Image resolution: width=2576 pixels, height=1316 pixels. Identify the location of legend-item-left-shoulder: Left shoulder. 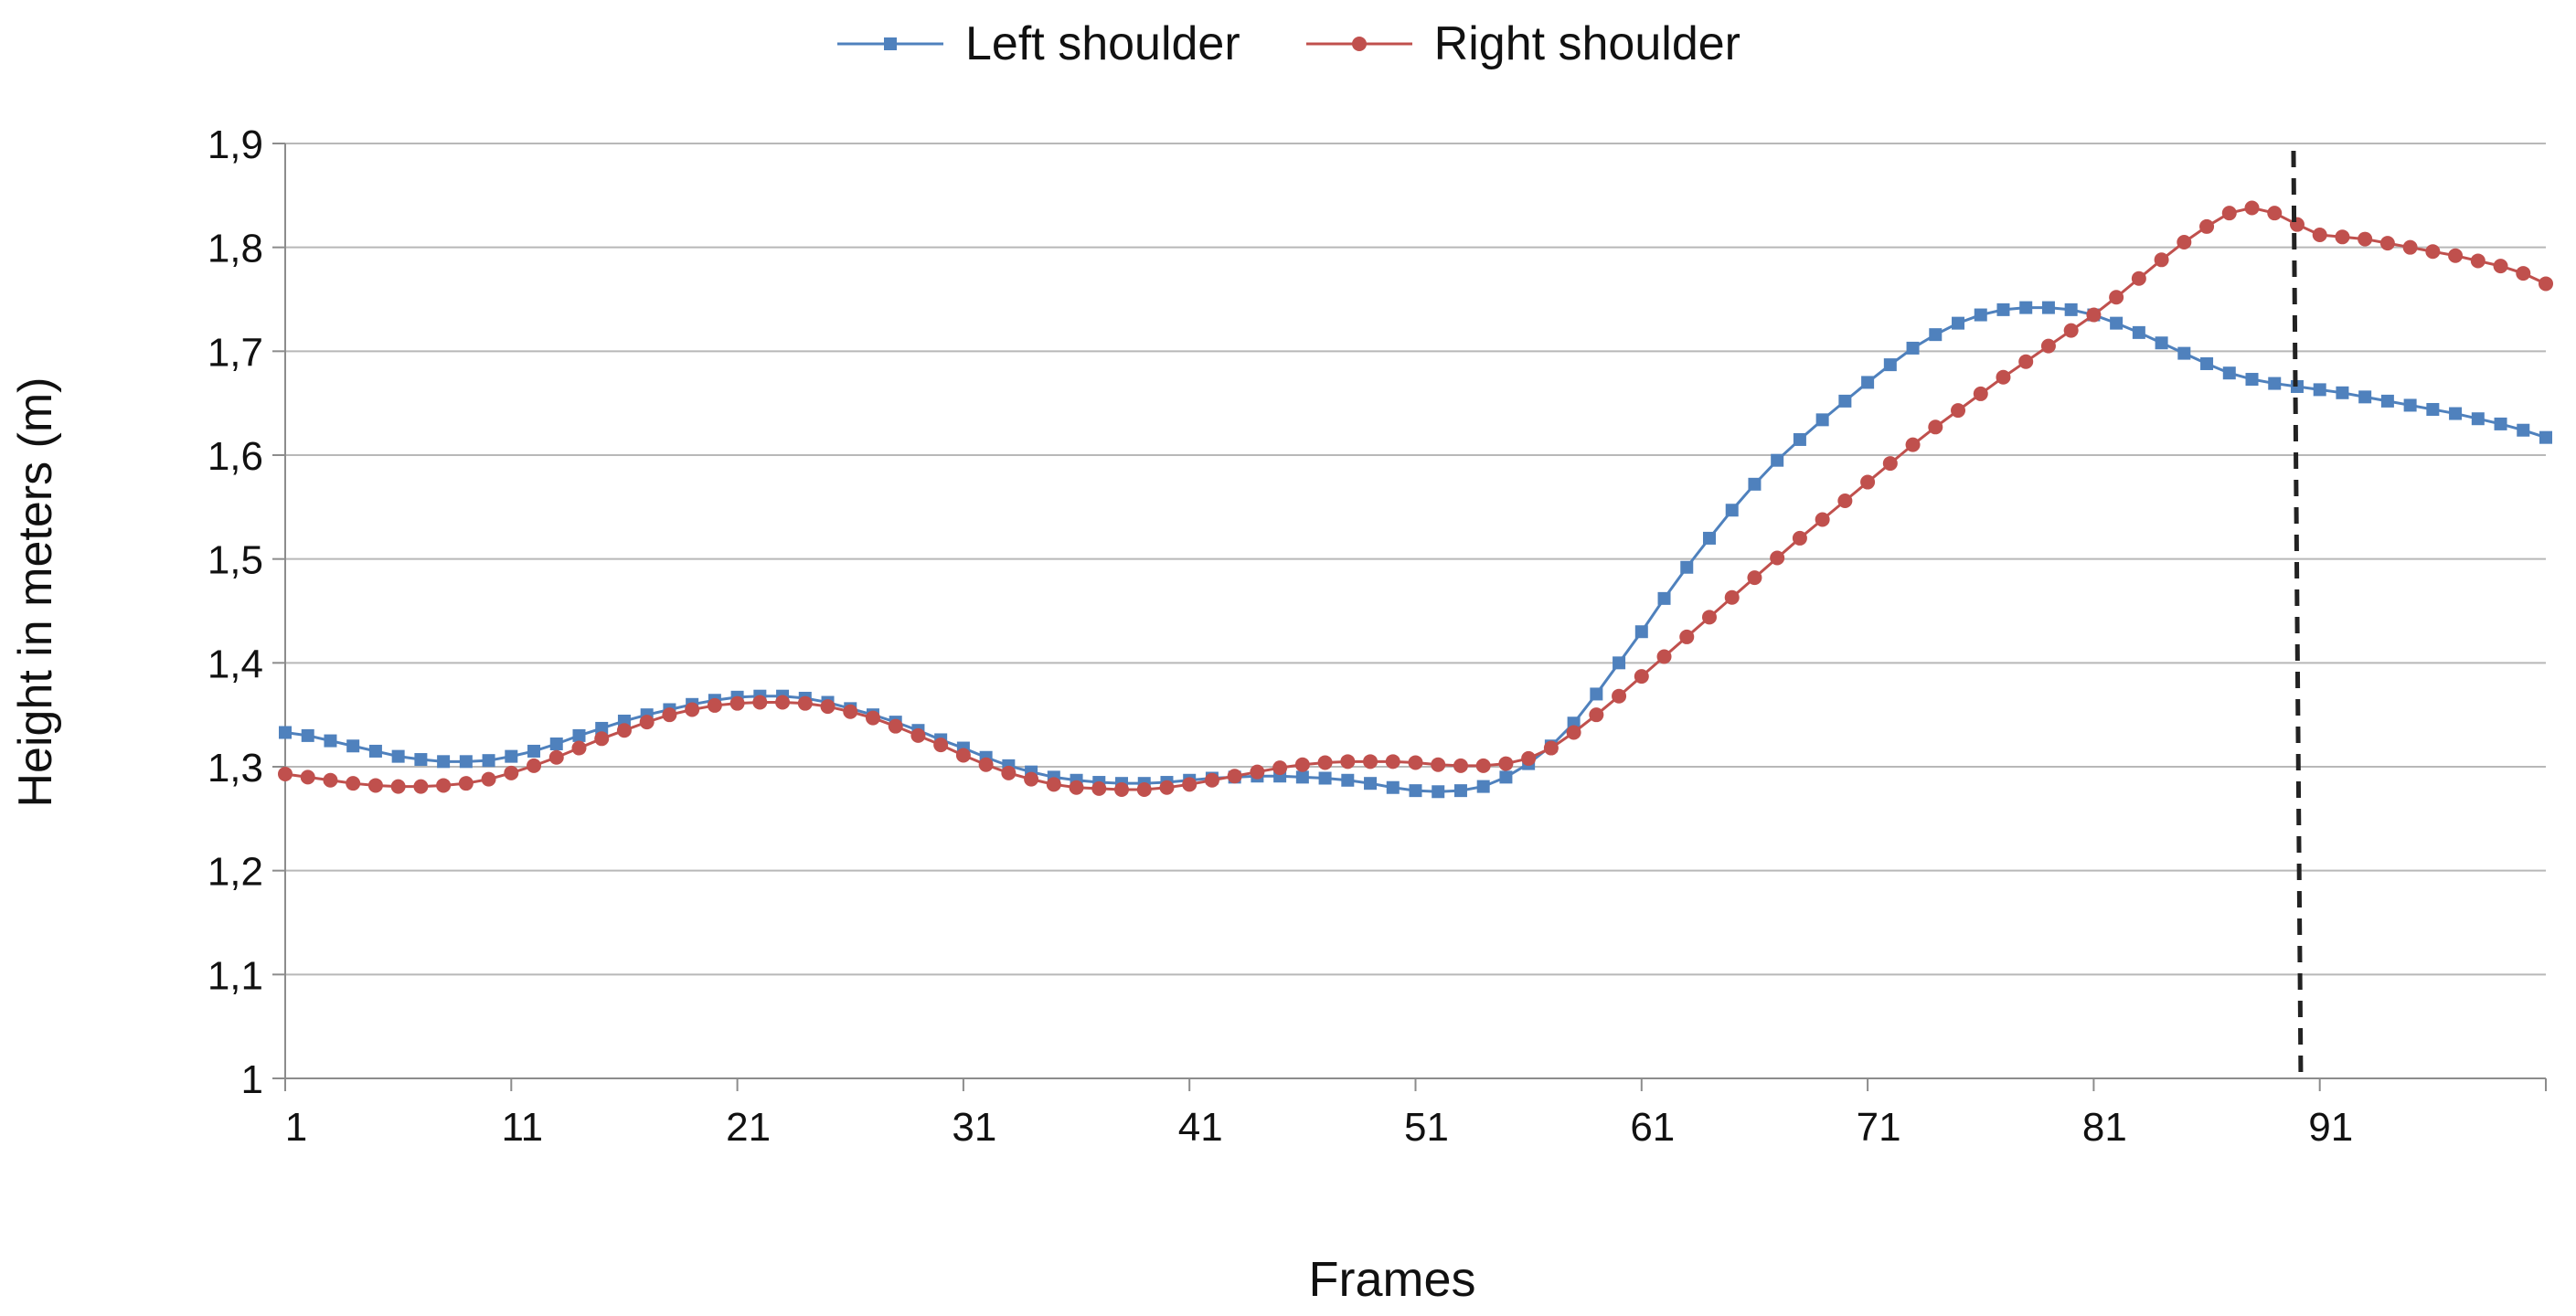
(1038, 44).